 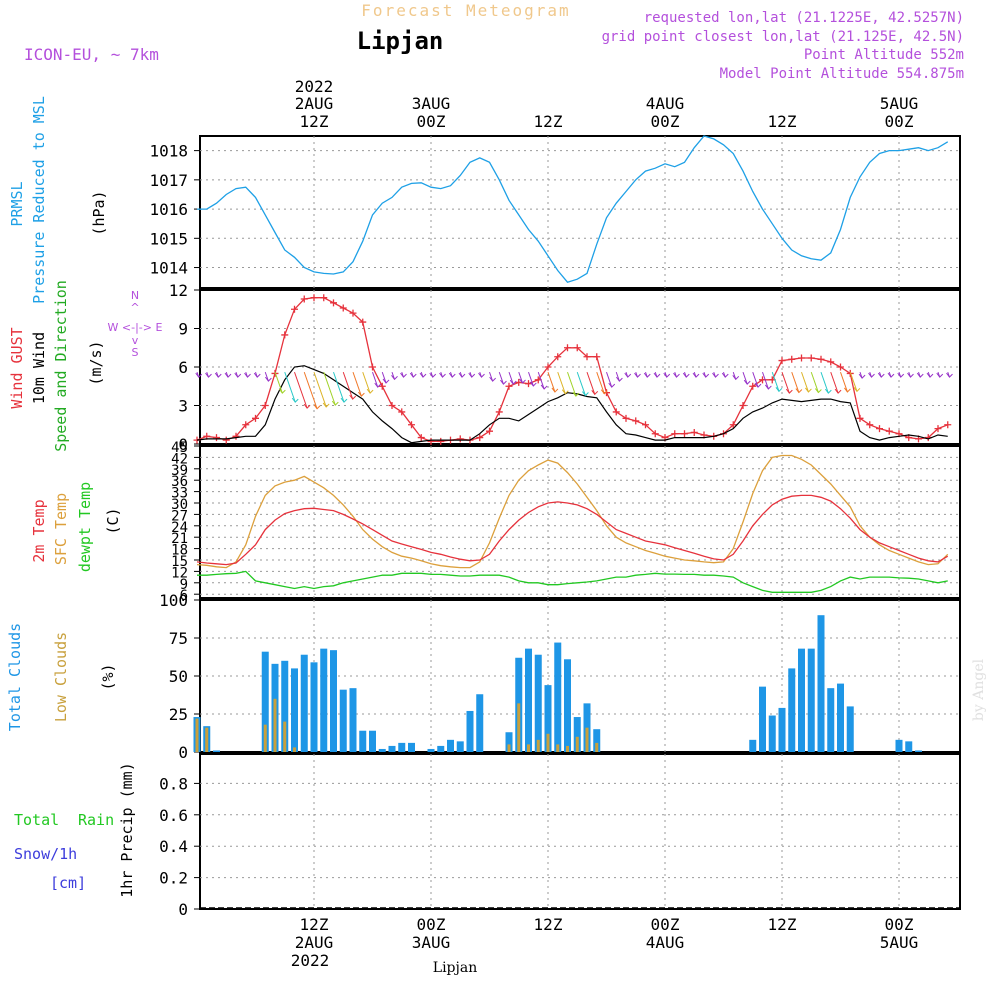 I want to click on point-altitude: Point Altitude 552m, so click(x=884, y=55).